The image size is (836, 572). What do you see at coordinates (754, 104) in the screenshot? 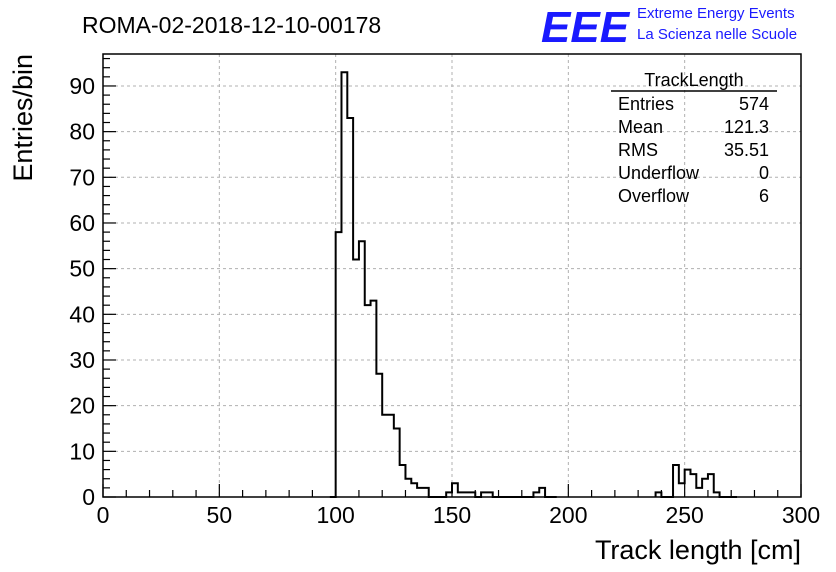
I see `stats-value: 574` at bounding box center [754, 104].